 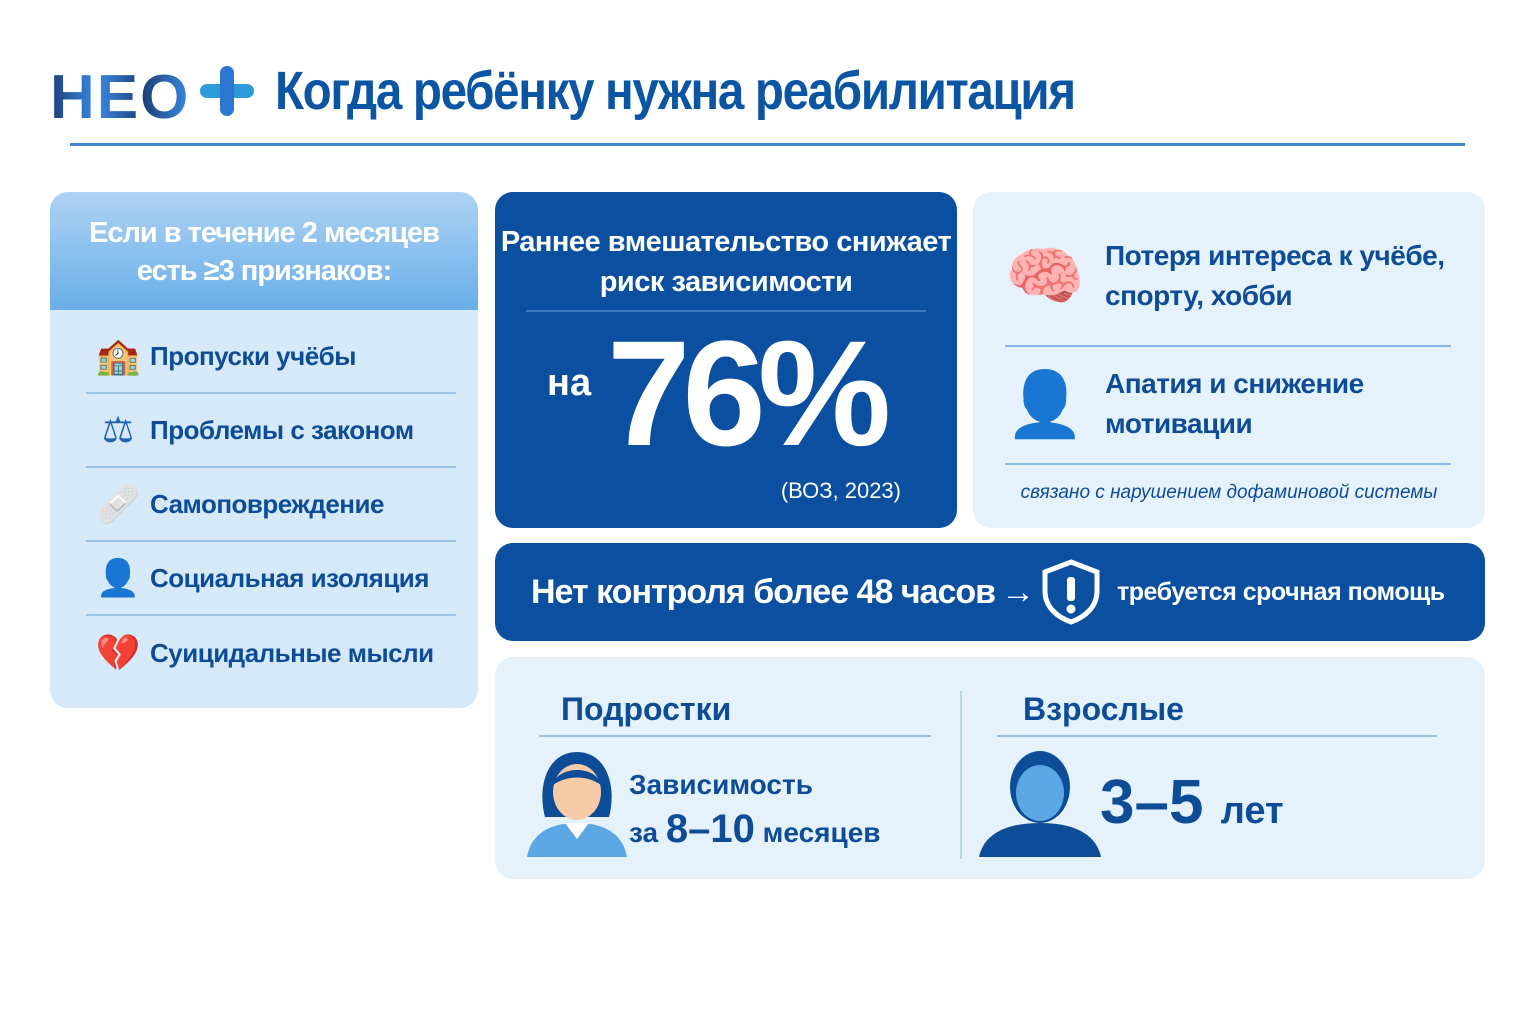 What do you see at coordinates (118, 503) in the screenshot?
I see `bandage-icon: 🩹` at bounding box center [118, 503].